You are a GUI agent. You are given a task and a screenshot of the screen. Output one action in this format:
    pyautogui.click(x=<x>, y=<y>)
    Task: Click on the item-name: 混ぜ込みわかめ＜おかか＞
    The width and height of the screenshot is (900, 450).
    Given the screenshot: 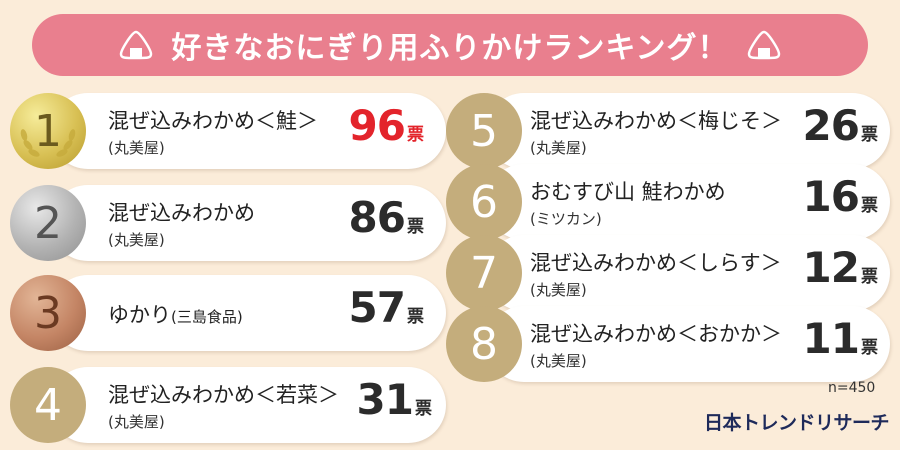 What is the action you would take?
    pyautogui.click(x=656, y=334)
    